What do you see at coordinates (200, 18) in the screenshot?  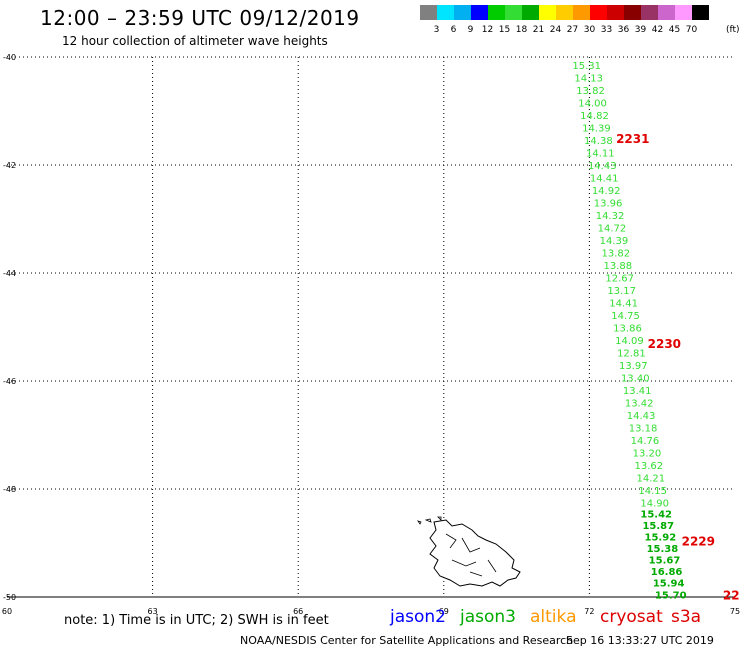 I see `chart-title: 12:00 – 23:59 UTC 09/12/2019` at bounding box center [200, 18].